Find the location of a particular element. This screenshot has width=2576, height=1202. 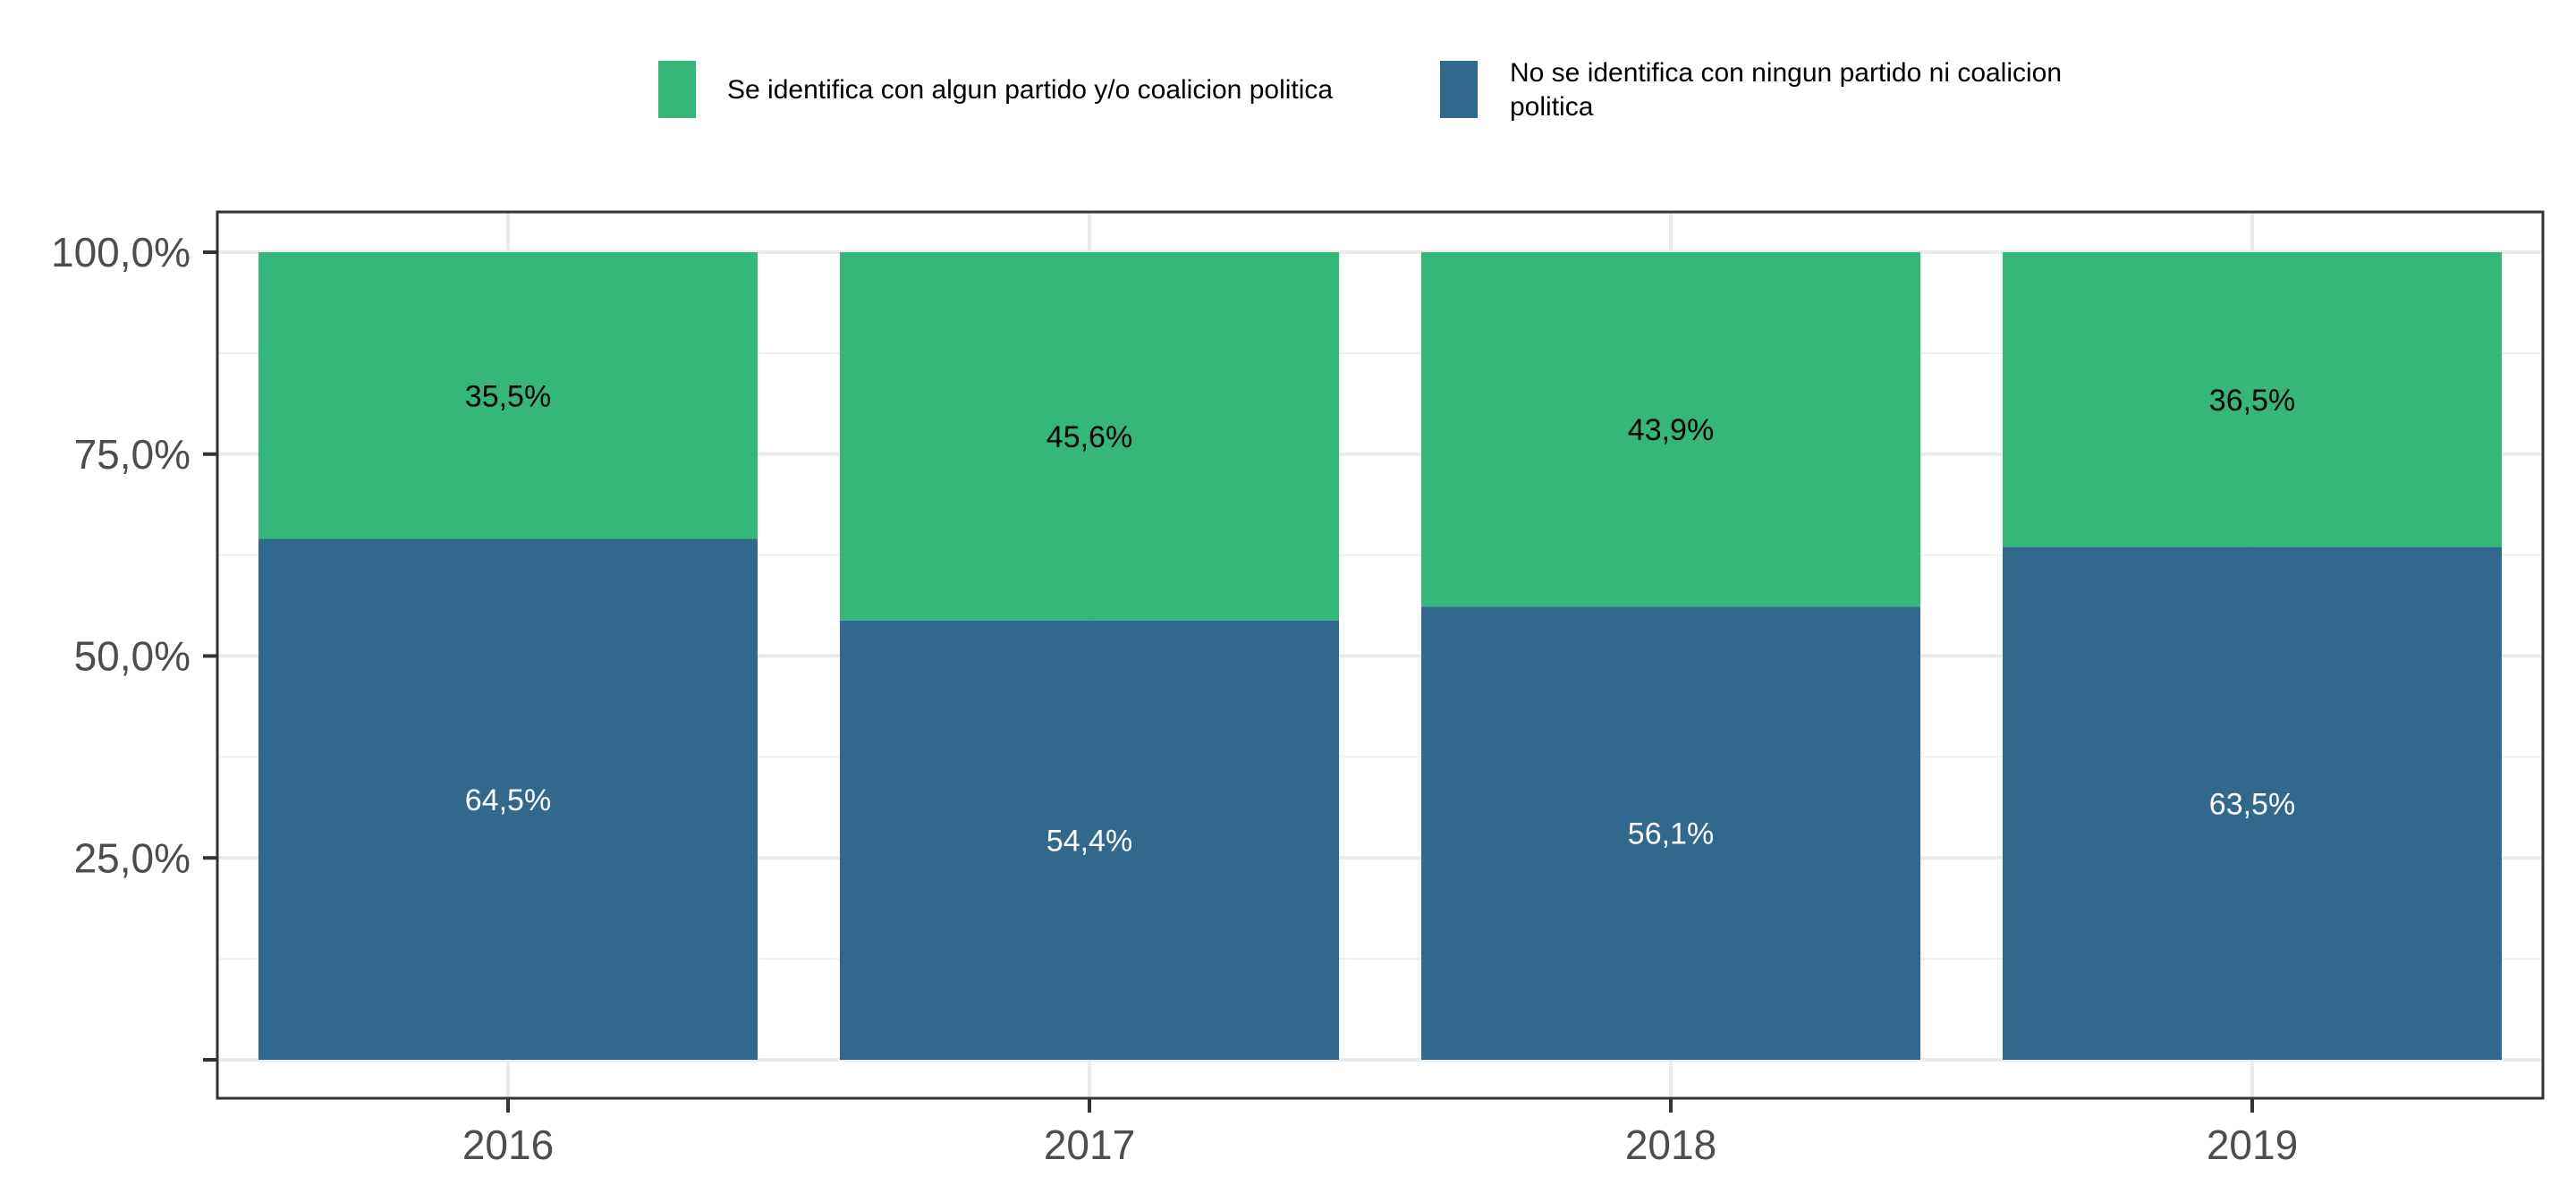

legend-label-series-0: politica is located at coordinates (1552, 107).